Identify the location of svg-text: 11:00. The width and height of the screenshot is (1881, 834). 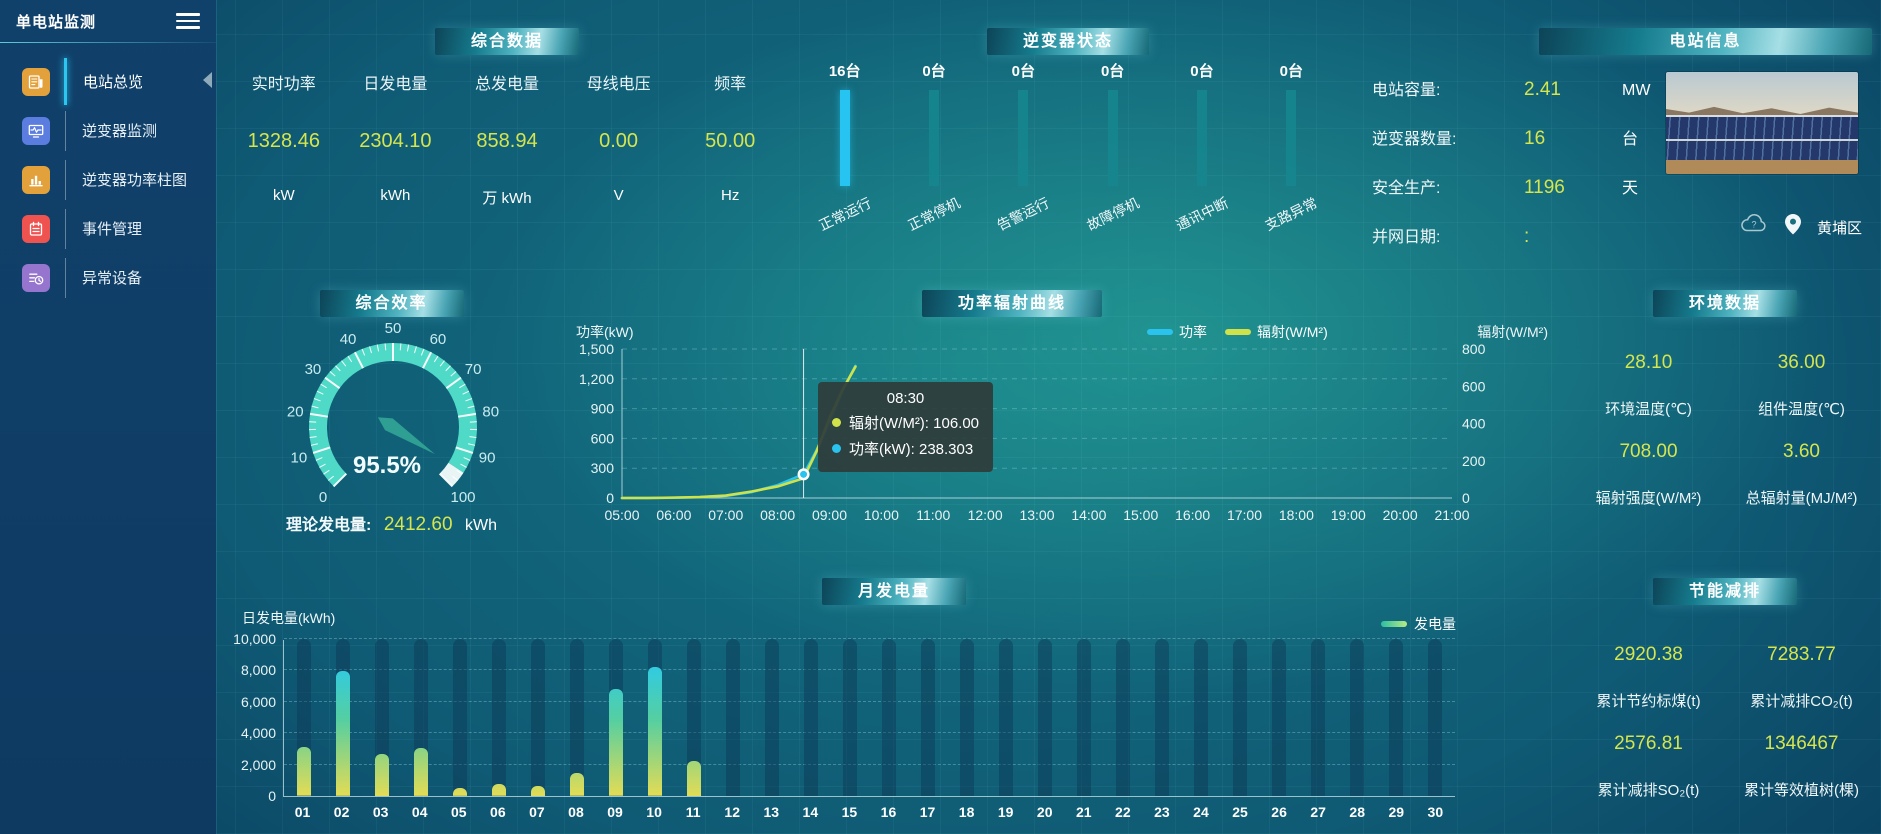
(933, 515).